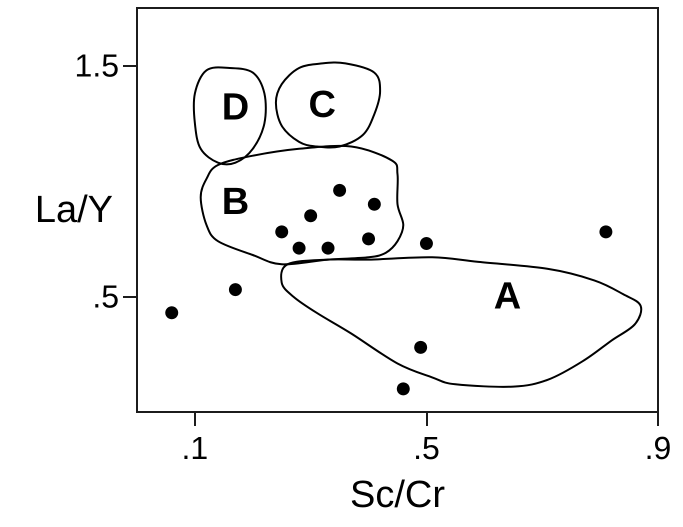  Describe the element at coordinates (322, 105) in the screenshot. I see `annotation: C` at that location.